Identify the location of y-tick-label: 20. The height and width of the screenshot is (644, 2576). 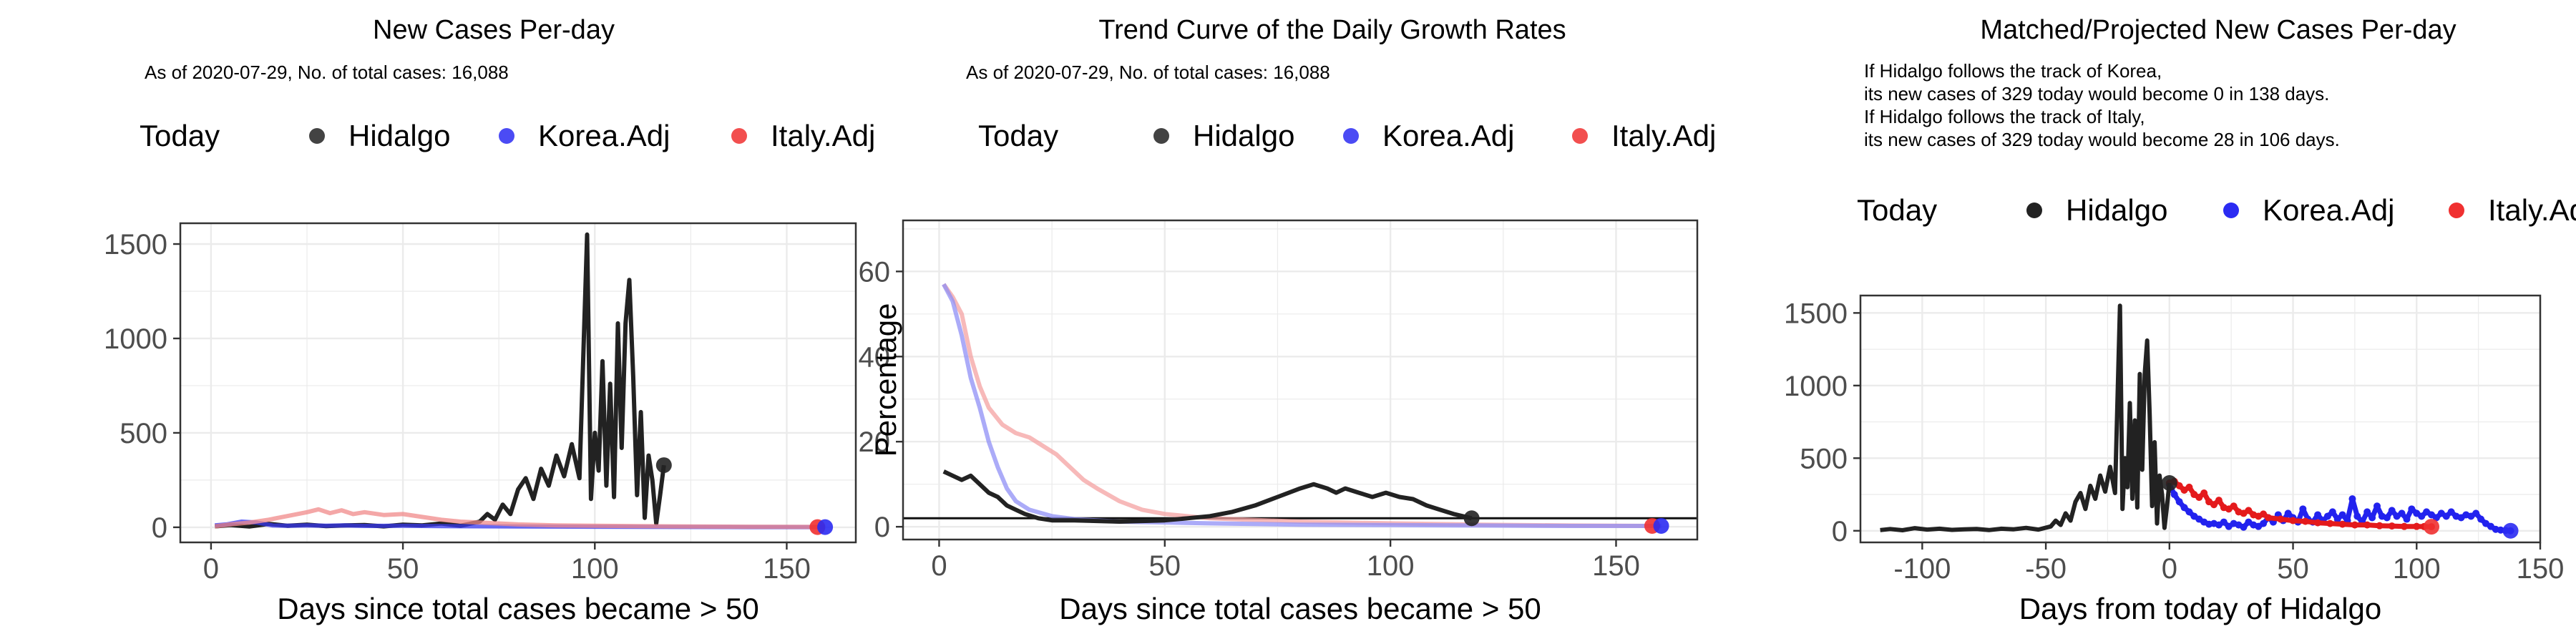
(875, 442).